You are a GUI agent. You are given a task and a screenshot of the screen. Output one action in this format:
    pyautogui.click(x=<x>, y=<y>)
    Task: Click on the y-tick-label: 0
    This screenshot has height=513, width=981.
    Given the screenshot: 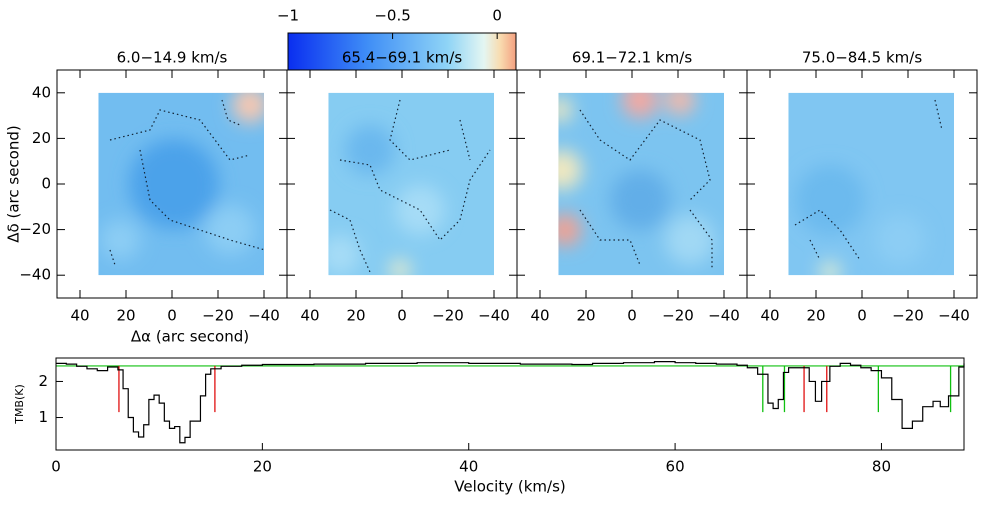 What is the action you would take?
    pyautogui.click(x=46, y=184)
    